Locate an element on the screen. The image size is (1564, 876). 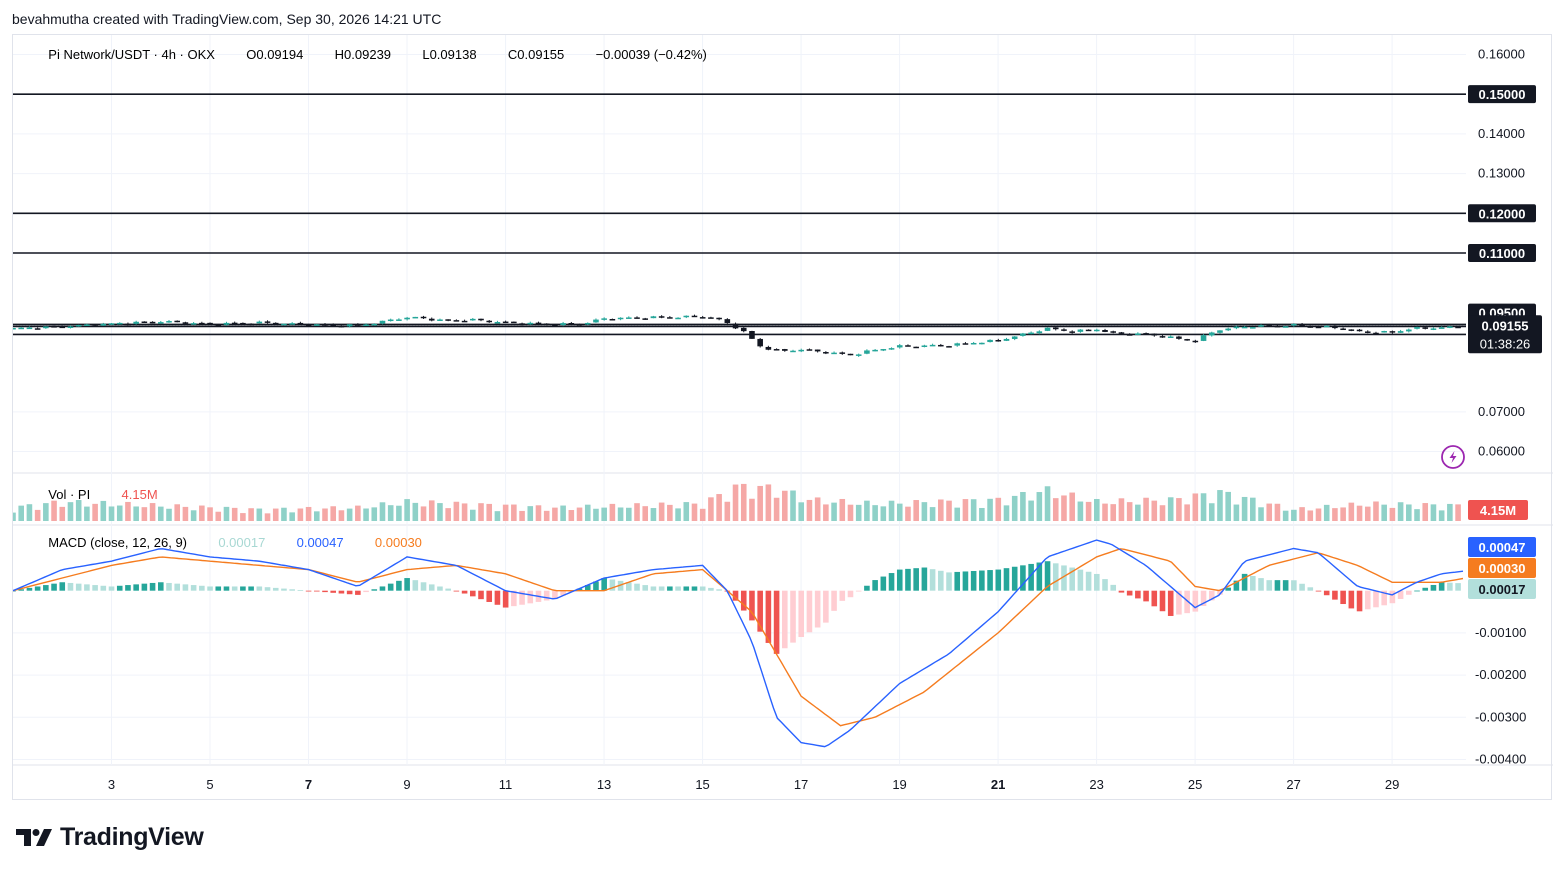
volume-bars is located at coordinates (737, 502).